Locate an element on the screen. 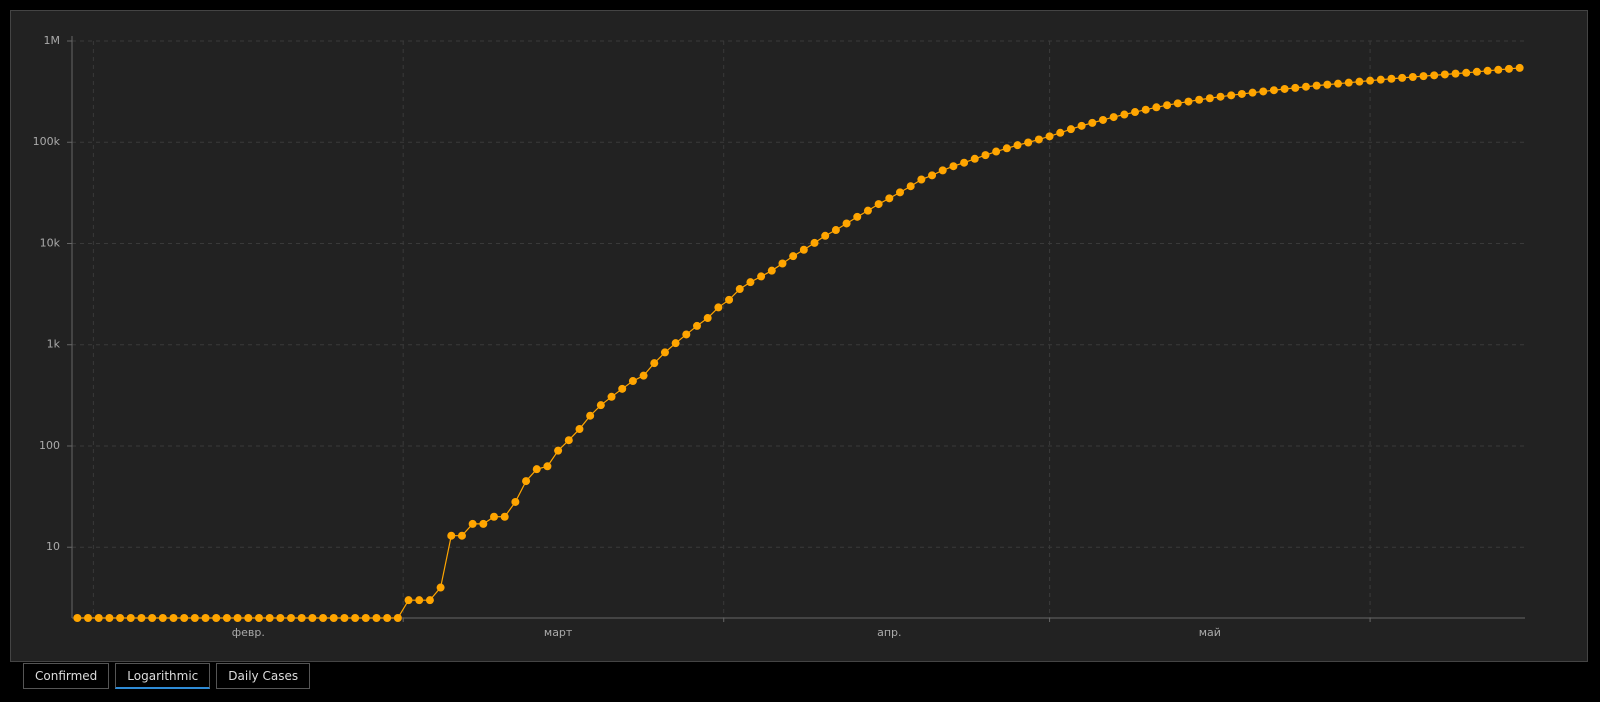  y-tick-label: 100 is located at coordinates (49, 445).